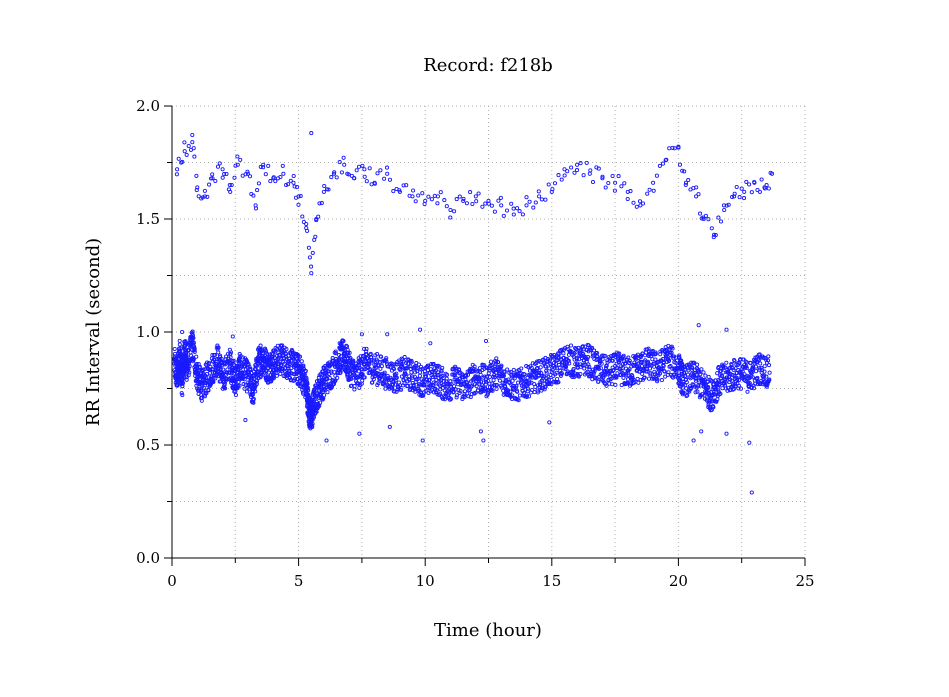  Describe the element at coordinates (299, 581) in the screenshot. I see `x-tick-label: 5` at that location.